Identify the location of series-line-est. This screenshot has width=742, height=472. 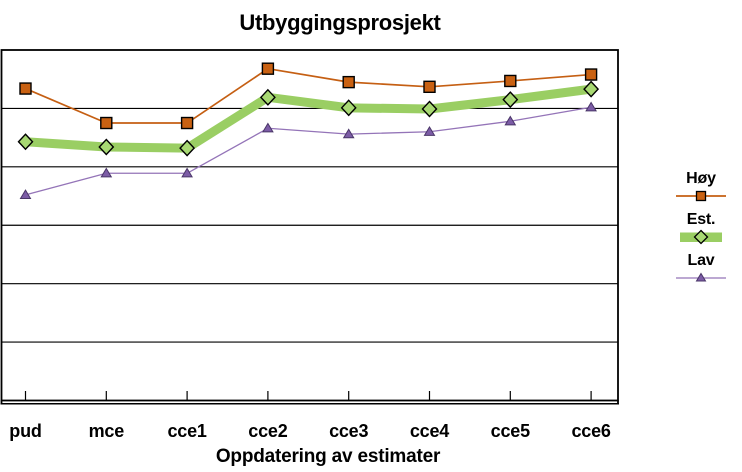
(308, 118).